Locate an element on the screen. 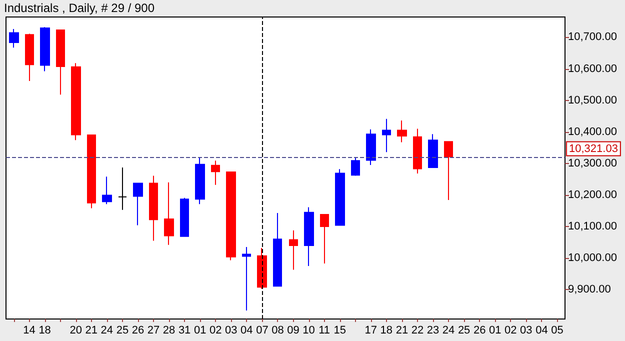 The width and height of the screenshot is (625, 341). x-tick-label: 28 is located at coordinates (169, 330).